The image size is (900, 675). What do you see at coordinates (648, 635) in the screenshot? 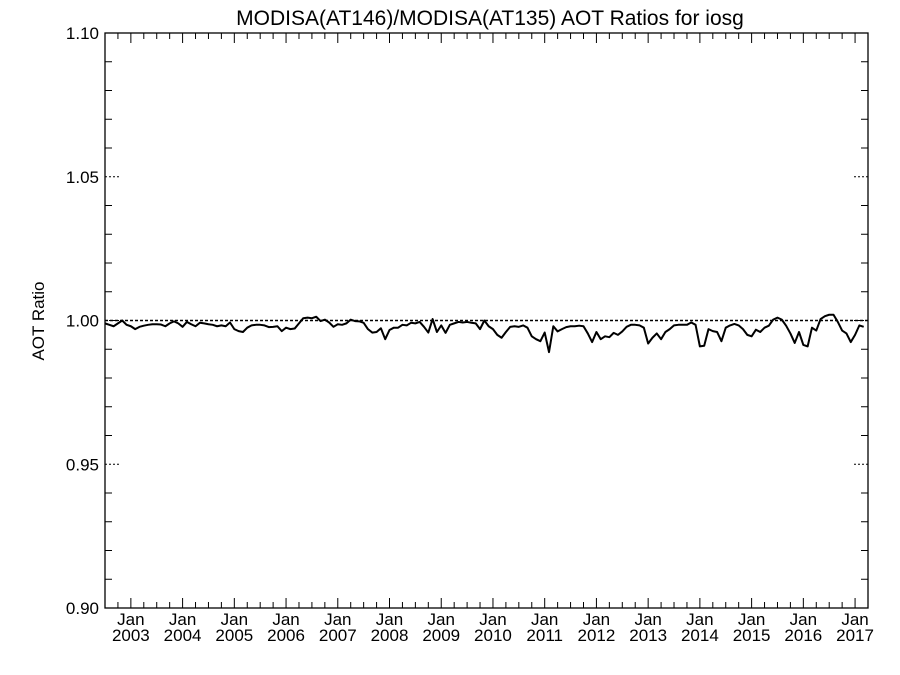
I see `x-tick-label-year: 2013` at bounding box center [648, 635].